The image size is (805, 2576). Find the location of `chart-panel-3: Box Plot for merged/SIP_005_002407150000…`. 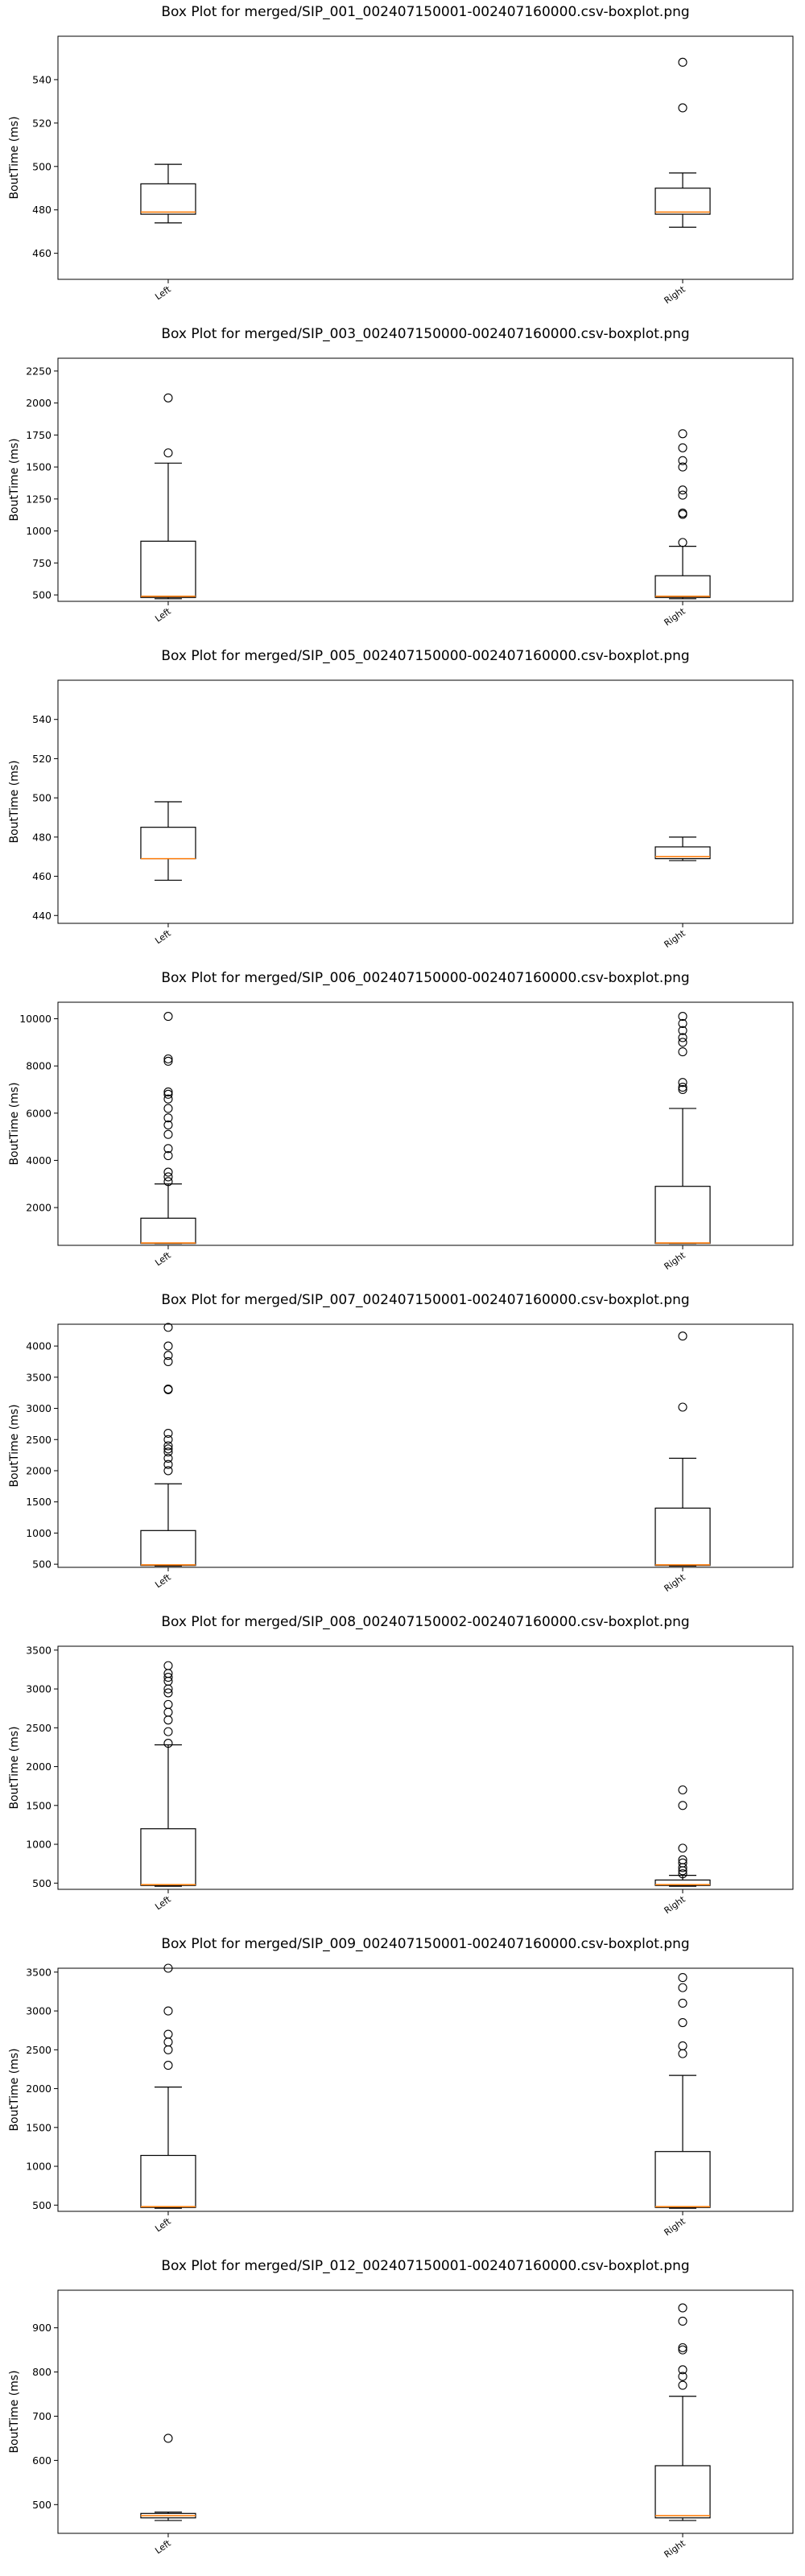

chart-panel-3: Box Plot for merged/SIP_005_002407150000… is located at coordinates (401, 799).